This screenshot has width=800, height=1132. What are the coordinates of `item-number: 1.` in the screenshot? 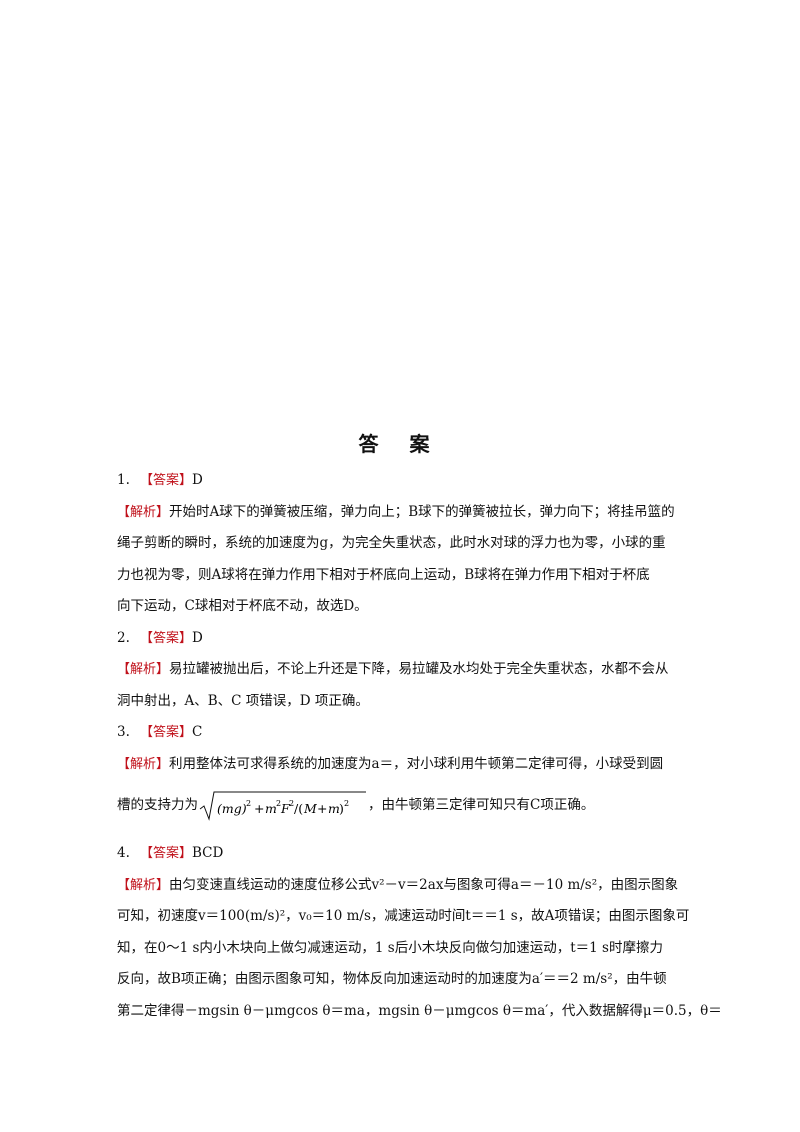 It's located at (123, 480).